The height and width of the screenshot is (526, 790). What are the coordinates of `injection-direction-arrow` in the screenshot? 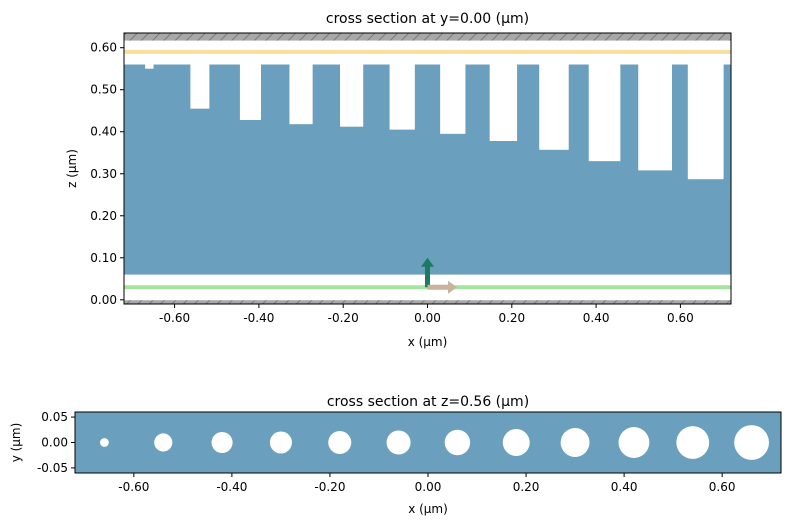 It's located at (427, 272).